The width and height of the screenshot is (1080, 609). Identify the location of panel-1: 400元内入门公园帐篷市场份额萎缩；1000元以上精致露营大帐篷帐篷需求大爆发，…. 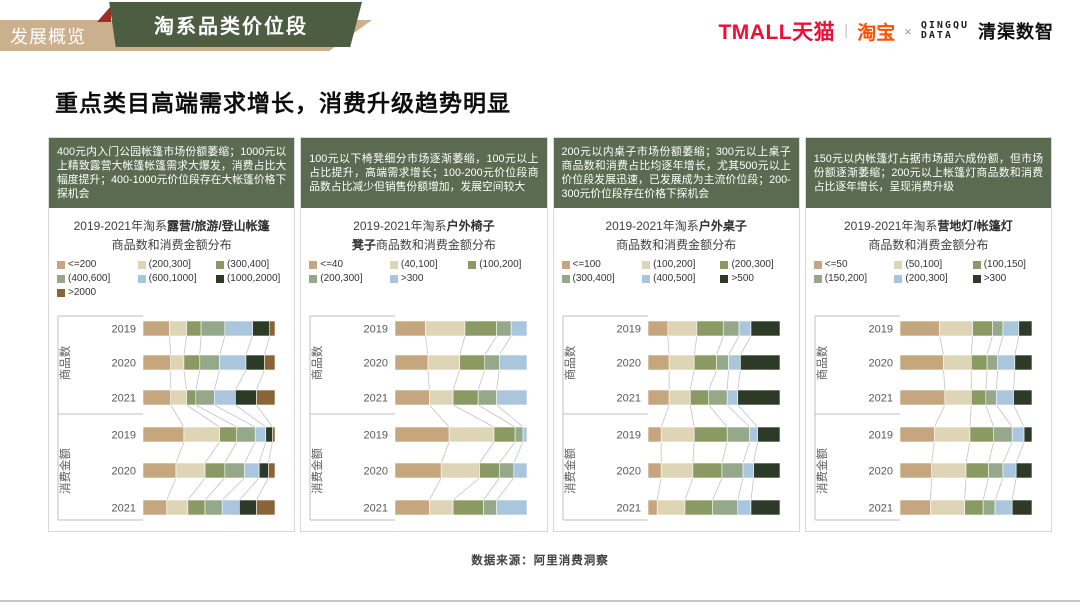
(172, 334).